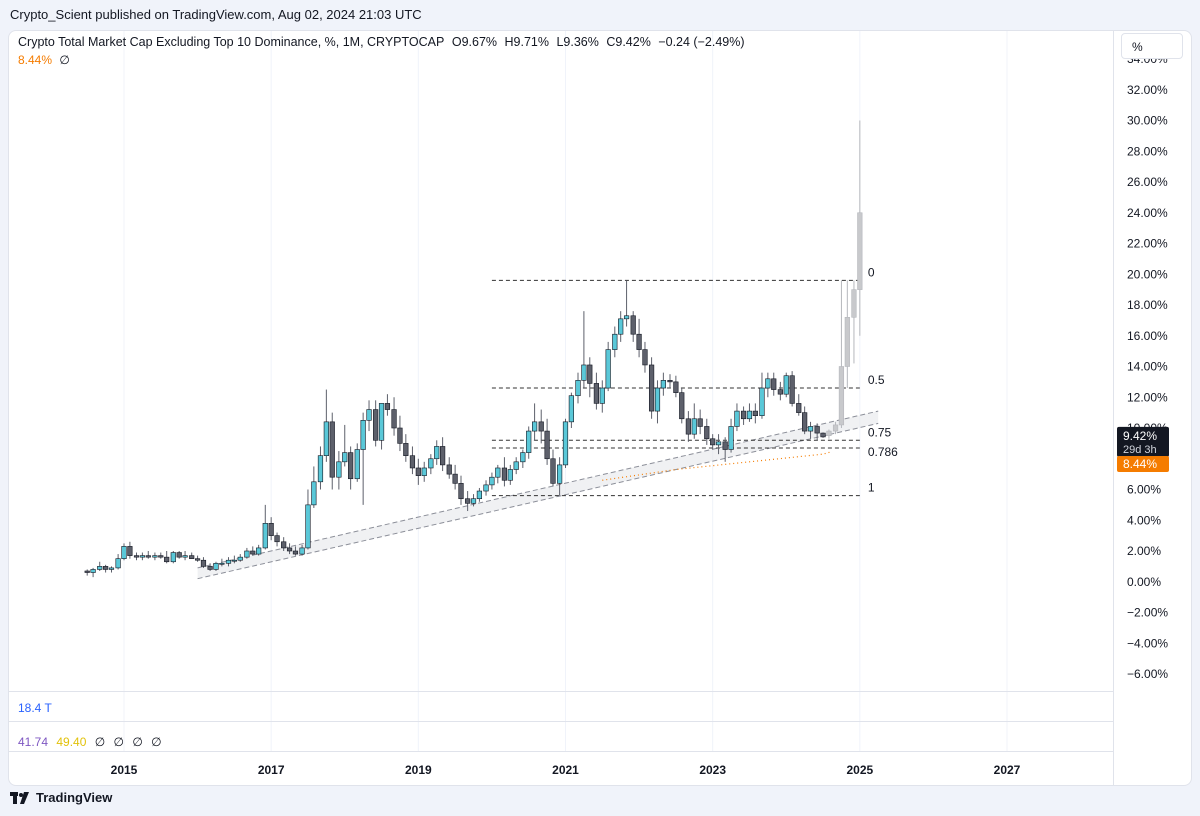 The height and width of the screenshot is (816, 1200). I want to click on indicator-legend: 8.44% ∅, so click(44, 60).